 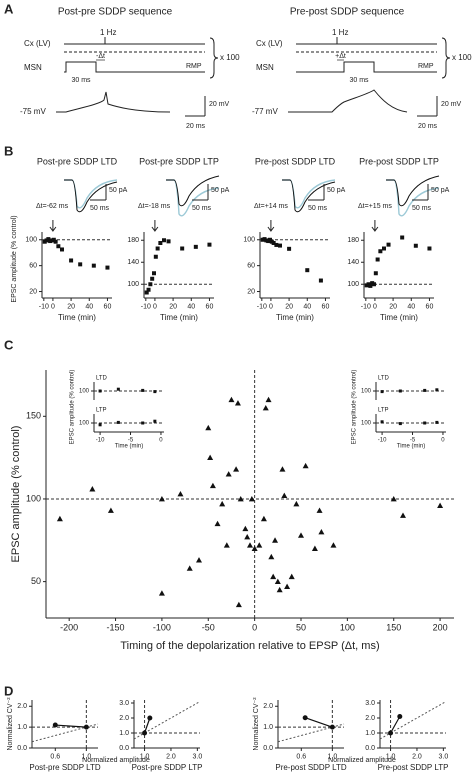 What do you see at coordinates (52, 206) in the screenshot?
I see `label: Δt=-62 ms` at bounding box center [52, 206].